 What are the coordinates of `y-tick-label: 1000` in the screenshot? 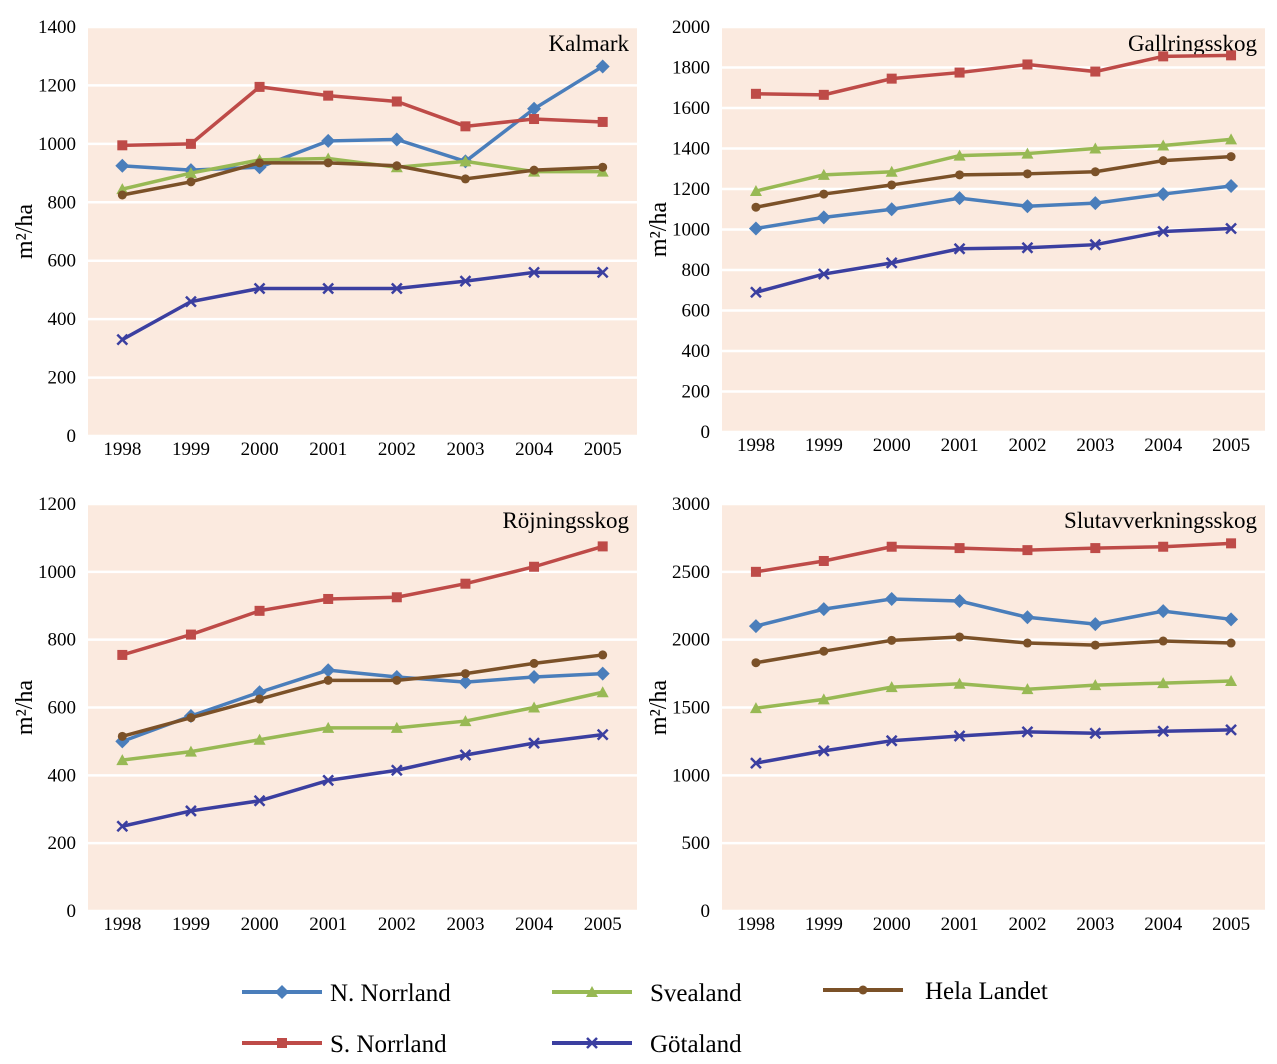 It's located at (57, 144).